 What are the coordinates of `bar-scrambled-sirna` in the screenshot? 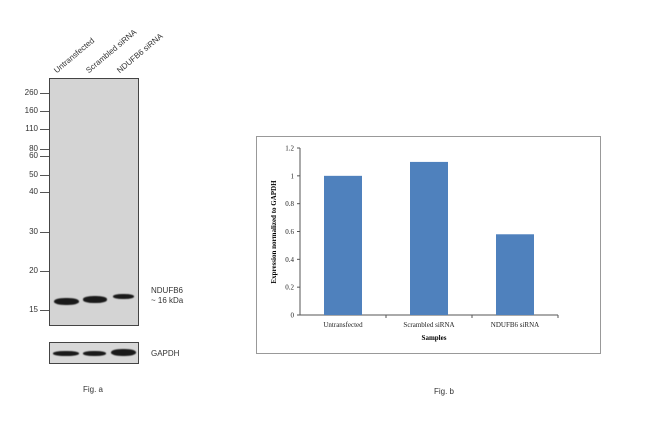 It's located at (429, 238).